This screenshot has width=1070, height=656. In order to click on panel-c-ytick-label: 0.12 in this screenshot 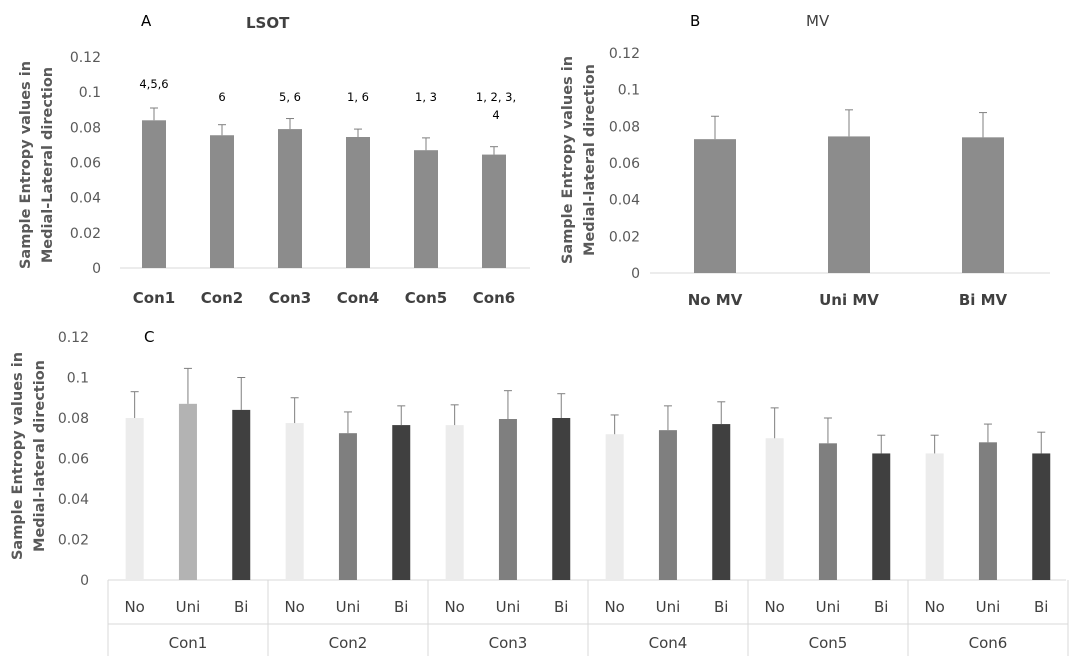, I will do `click(73, 338)`.